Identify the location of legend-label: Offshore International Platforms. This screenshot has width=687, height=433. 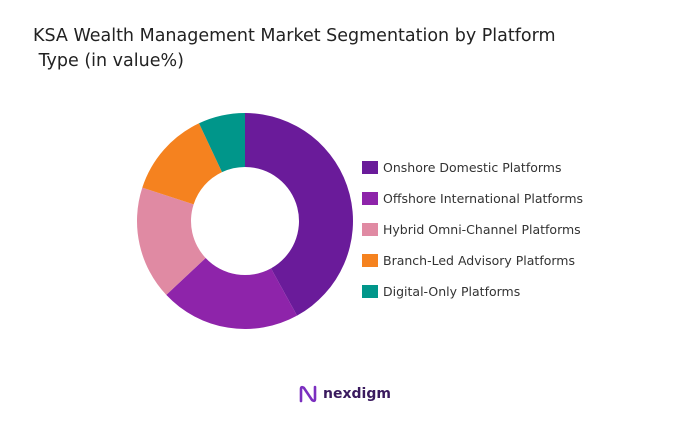
(483, 198).